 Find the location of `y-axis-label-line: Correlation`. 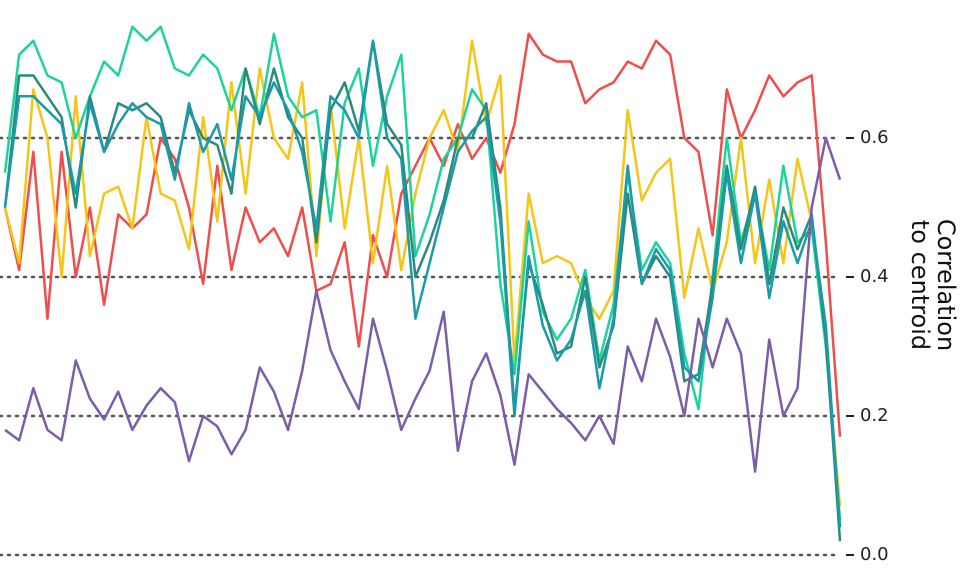

y-axis-label-line: Correlation is located at coordinates (946, 285).